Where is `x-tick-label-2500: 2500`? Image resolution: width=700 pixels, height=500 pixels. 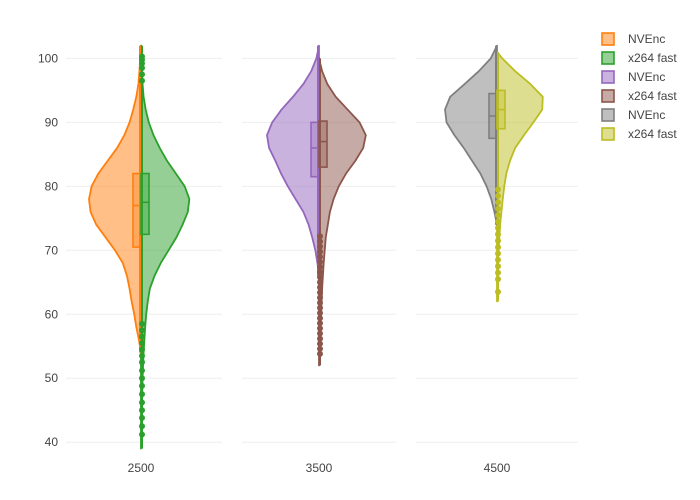 x-tick-label-2500: 2500 is located at coordinates (141, 468).